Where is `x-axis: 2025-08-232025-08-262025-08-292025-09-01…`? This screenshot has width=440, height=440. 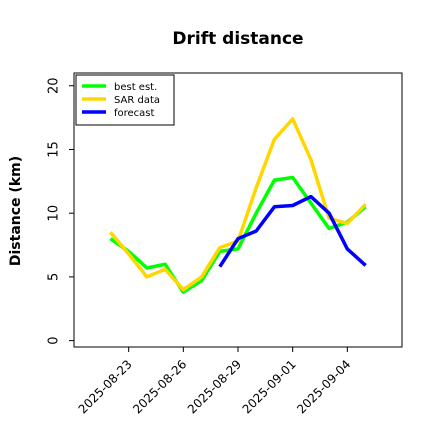 x-axis: 2025-08-232025-08-262025-08-292025-09-01… is located at coordinates (214, 381).